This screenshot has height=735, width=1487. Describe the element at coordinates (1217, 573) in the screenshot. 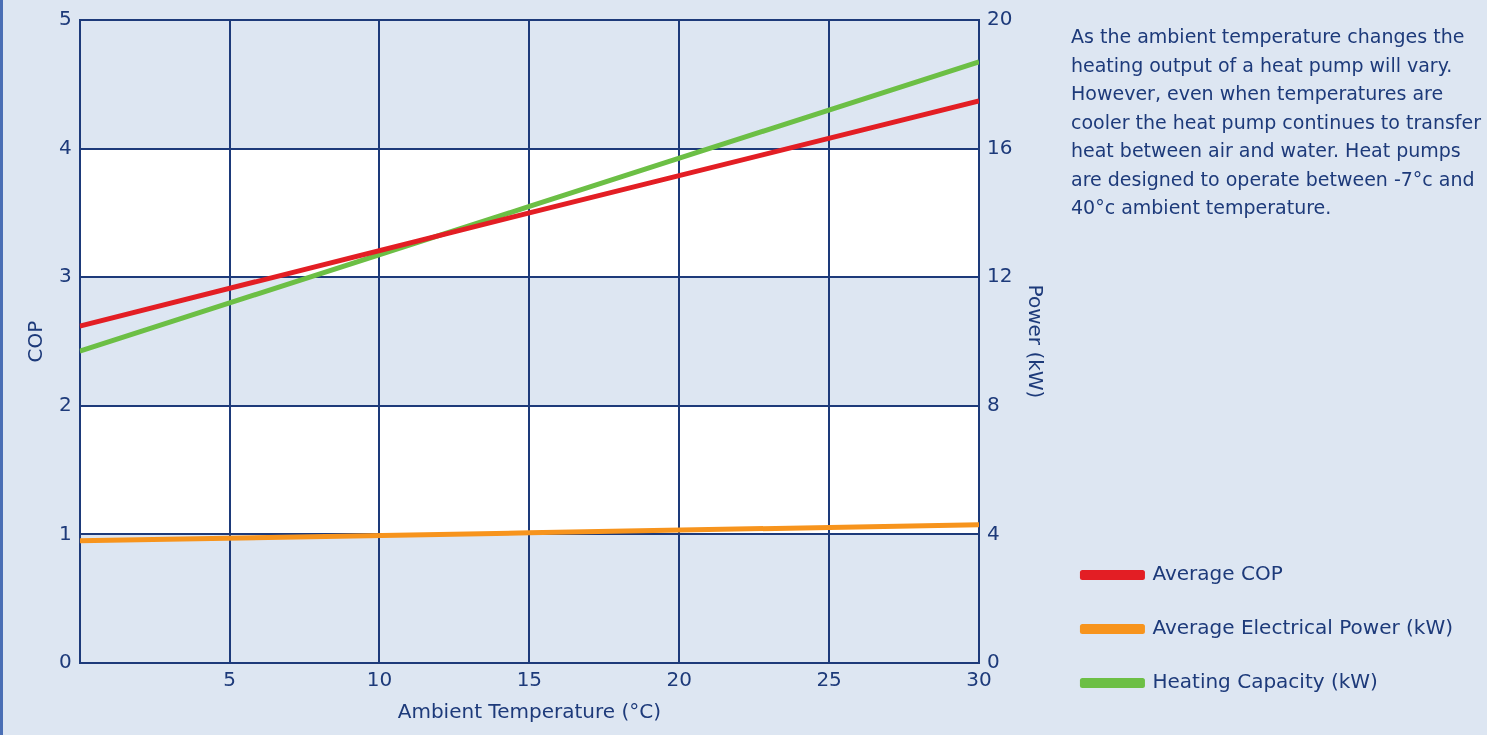

I see `legend-label: Average COP` at that location.